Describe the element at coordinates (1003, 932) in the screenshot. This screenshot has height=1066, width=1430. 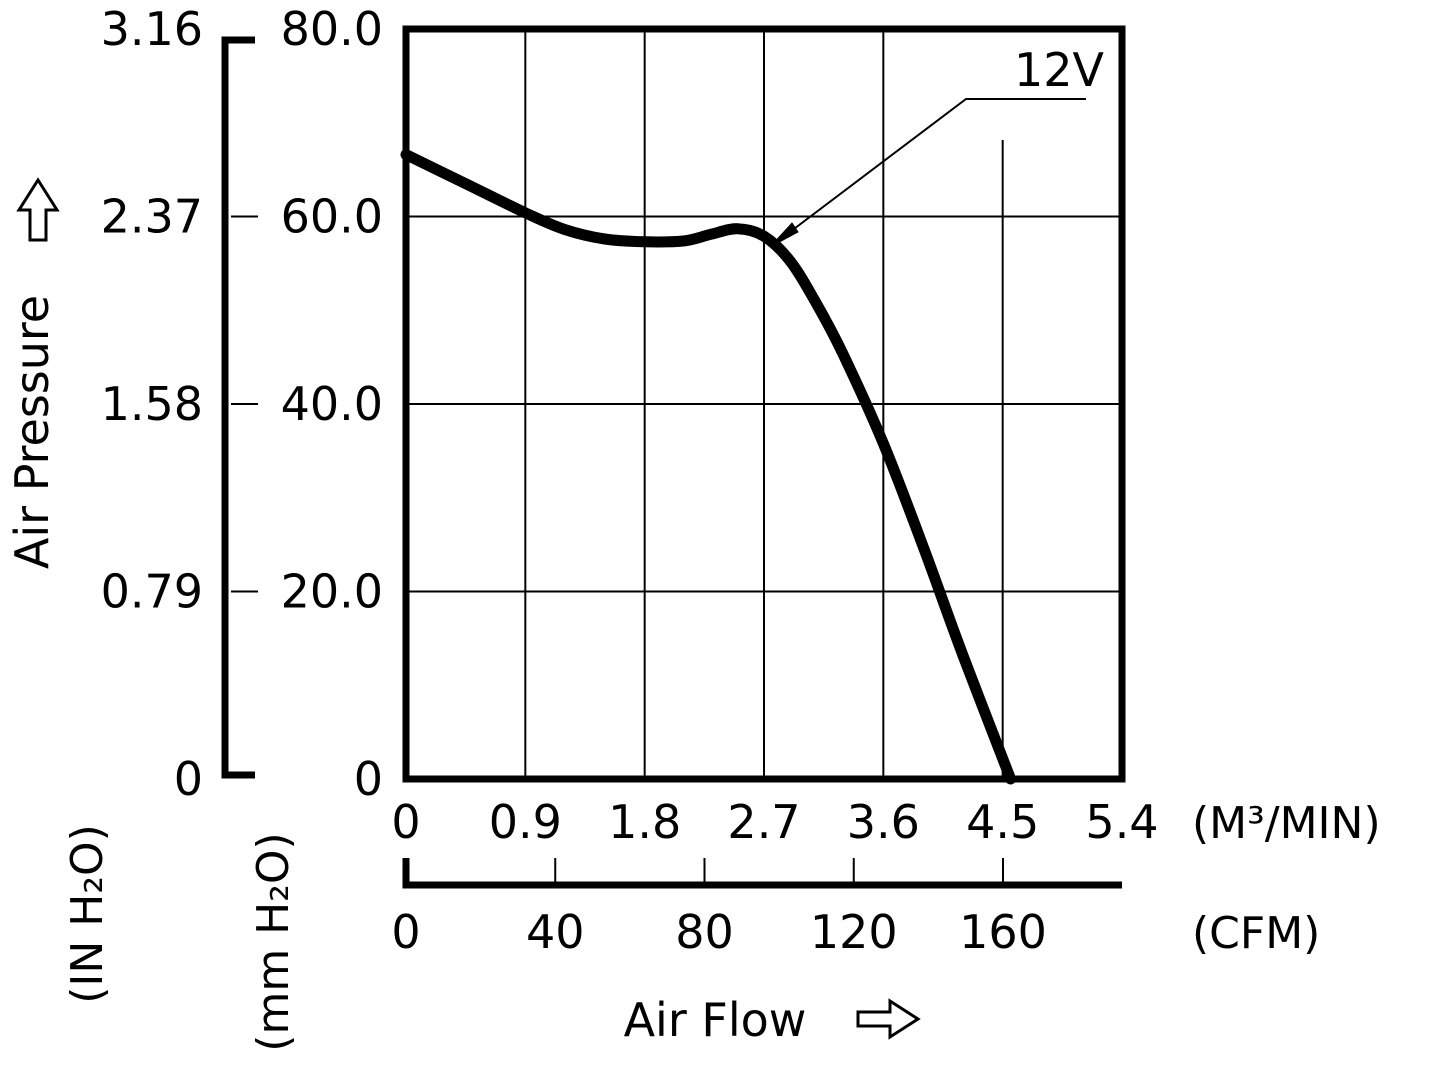
I see `x-secondary-tick-label: 160` at that location.